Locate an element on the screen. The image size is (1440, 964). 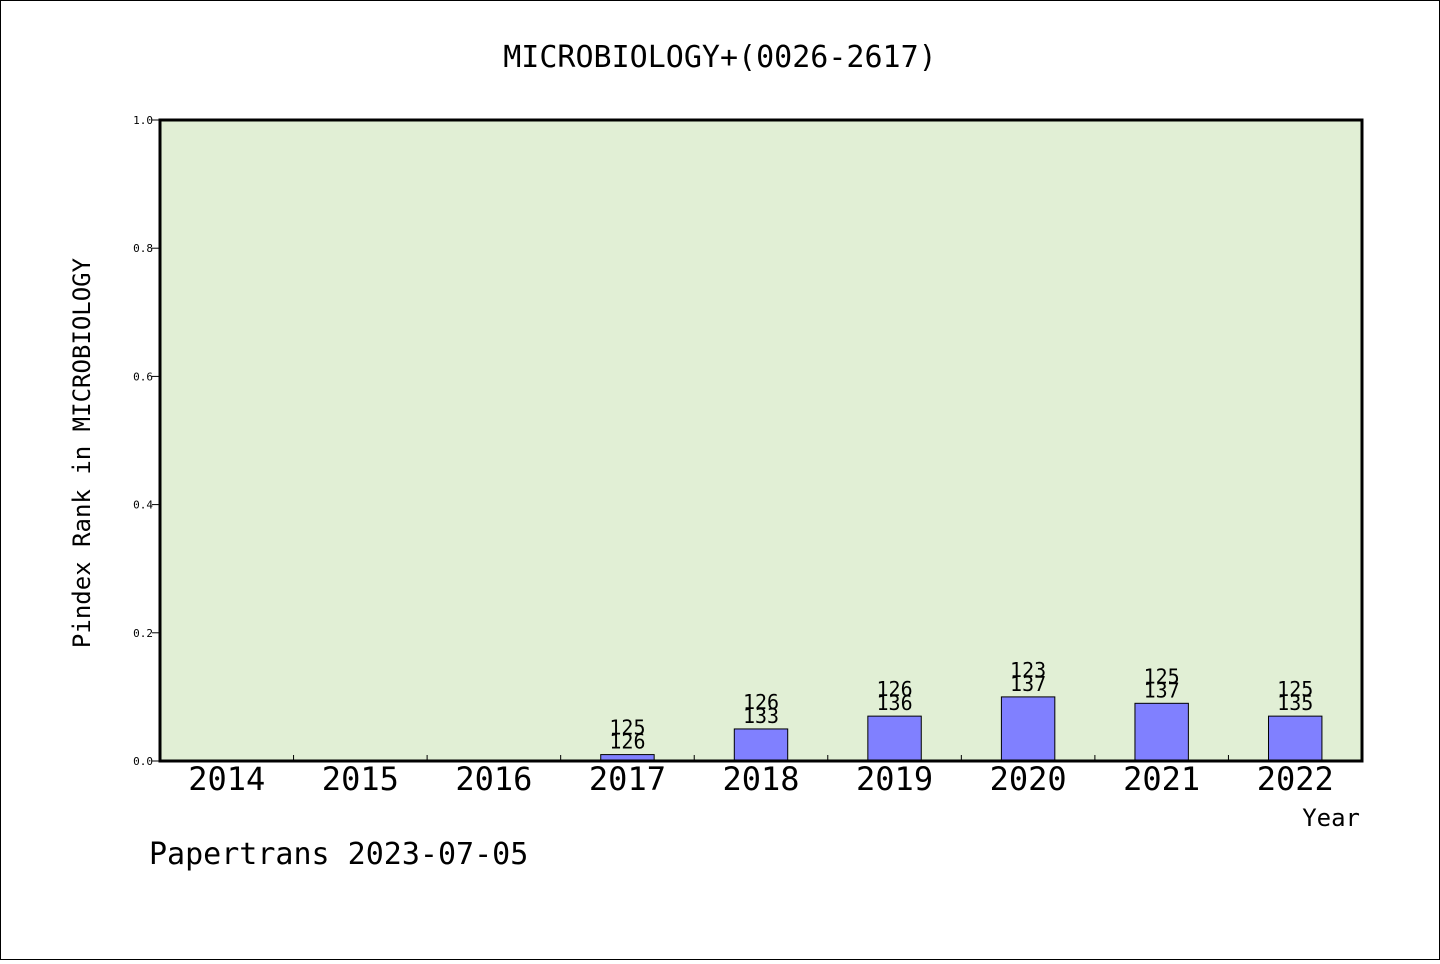
x-tick-label: 2017 is located at coordinates (627, 779).